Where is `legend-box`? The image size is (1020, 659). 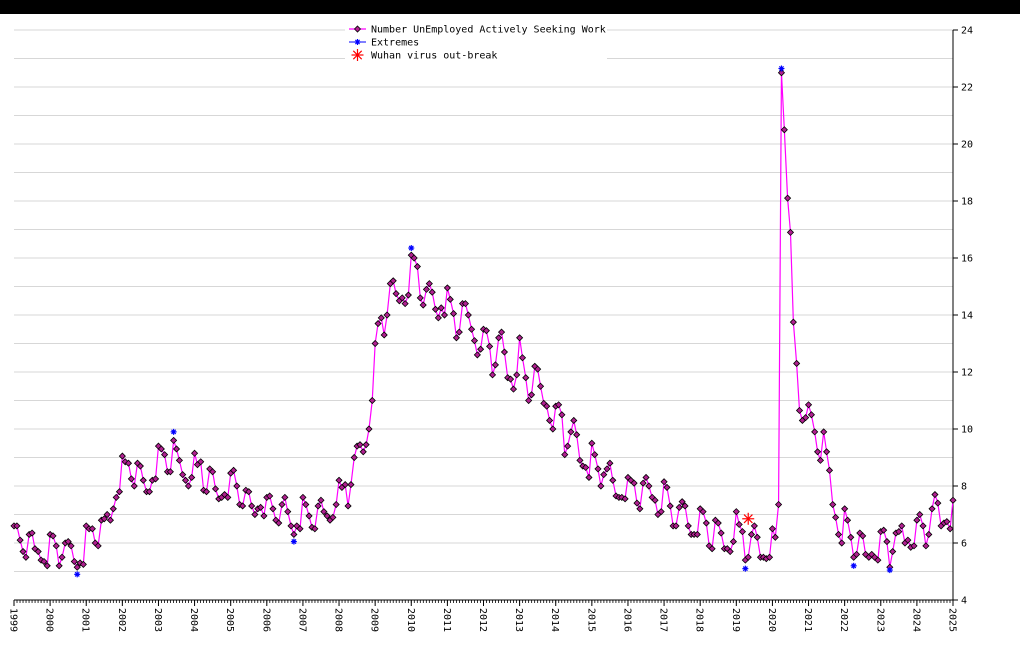
legend-box is located at coordinates (476, 43).